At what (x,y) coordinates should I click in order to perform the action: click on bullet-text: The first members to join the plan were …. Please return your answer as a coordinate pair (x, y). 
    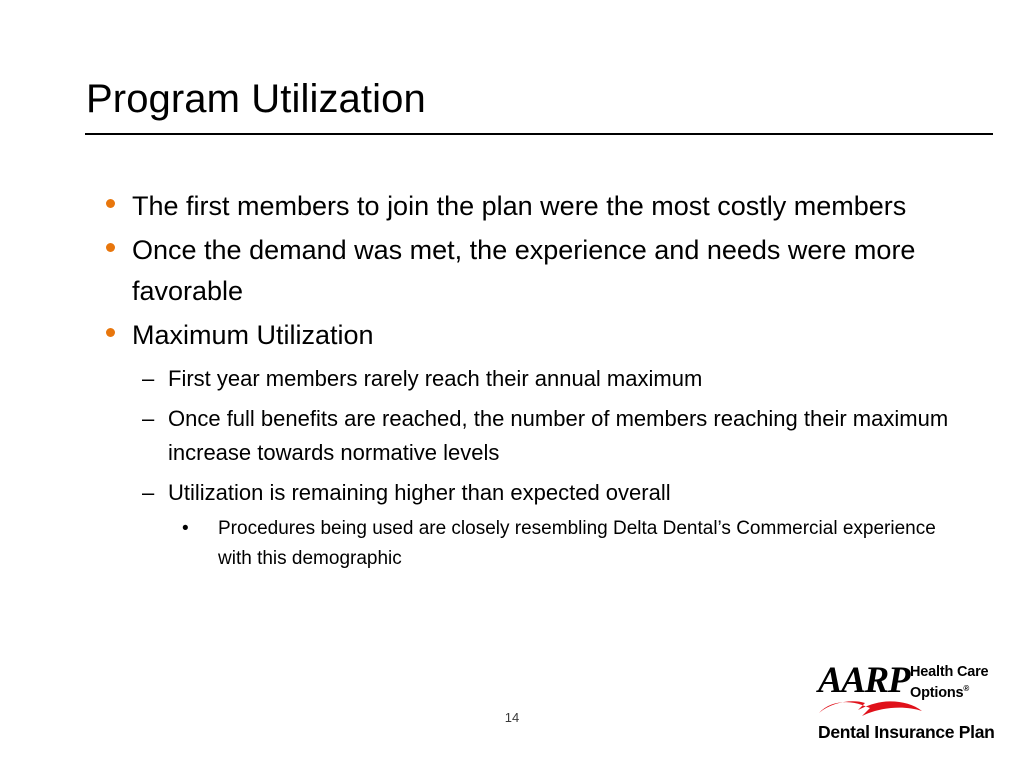
    Looking at the image, I should click on (519, 206).